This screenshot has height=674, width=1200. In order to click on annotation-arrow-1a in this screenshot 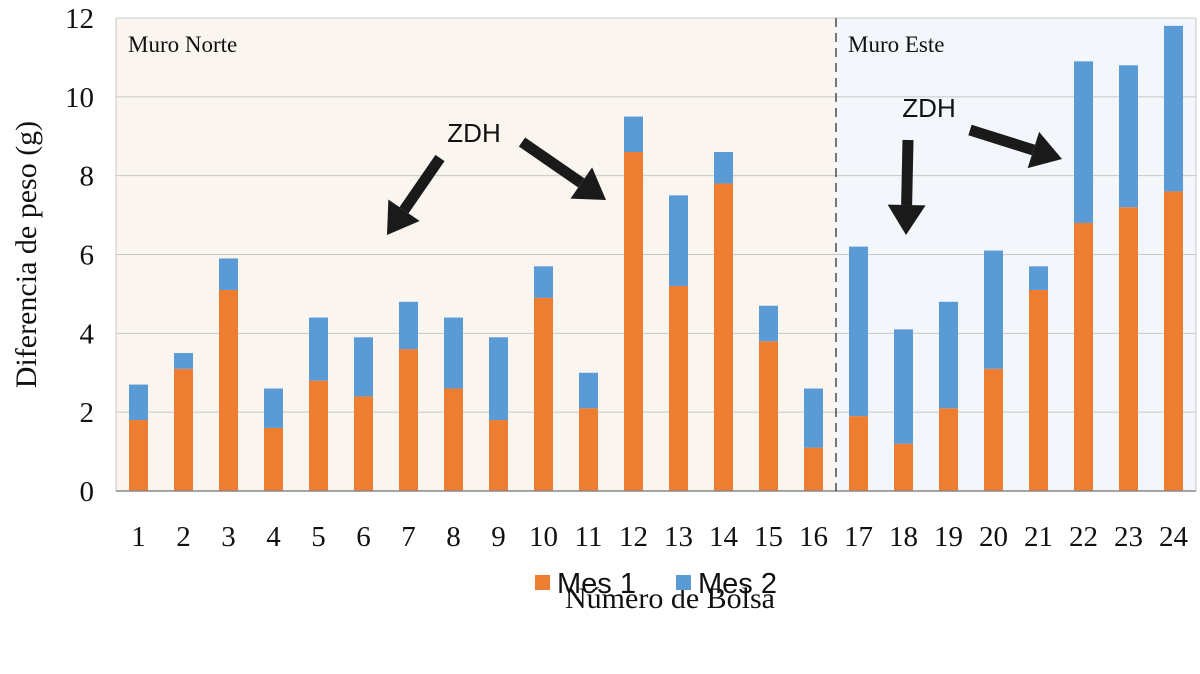, I will do `click(416, 194)`.